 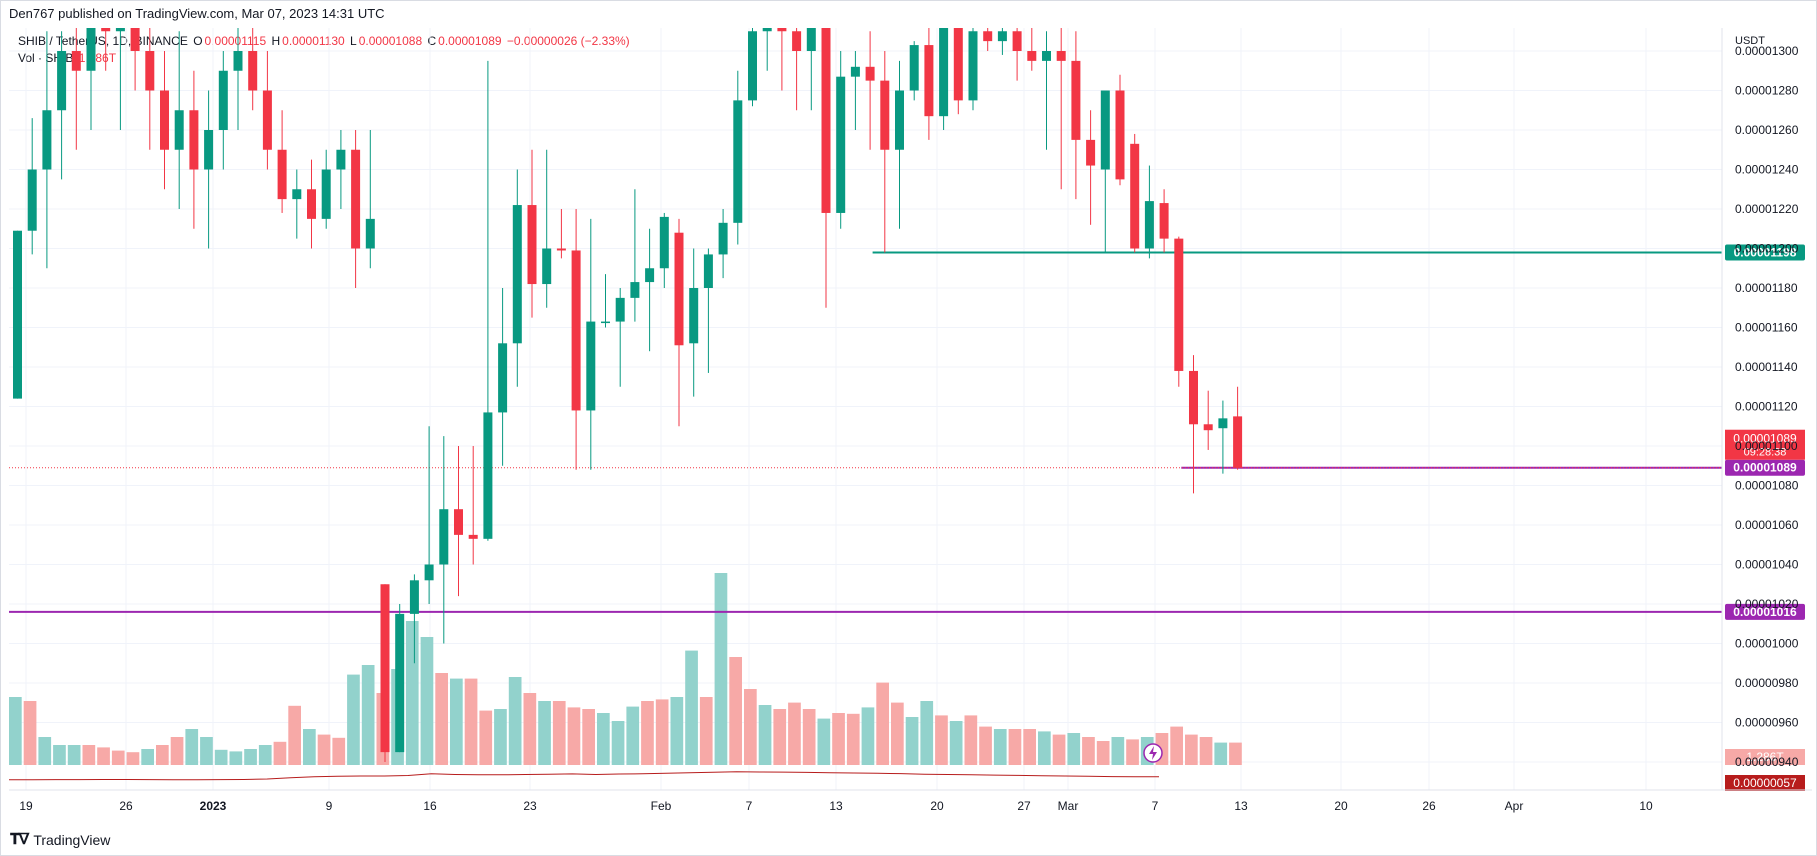 What do you see at coordinates (235, 41) in the screenshot?
I see `open-value: 0.00001115` at bounding box center [235, 41].